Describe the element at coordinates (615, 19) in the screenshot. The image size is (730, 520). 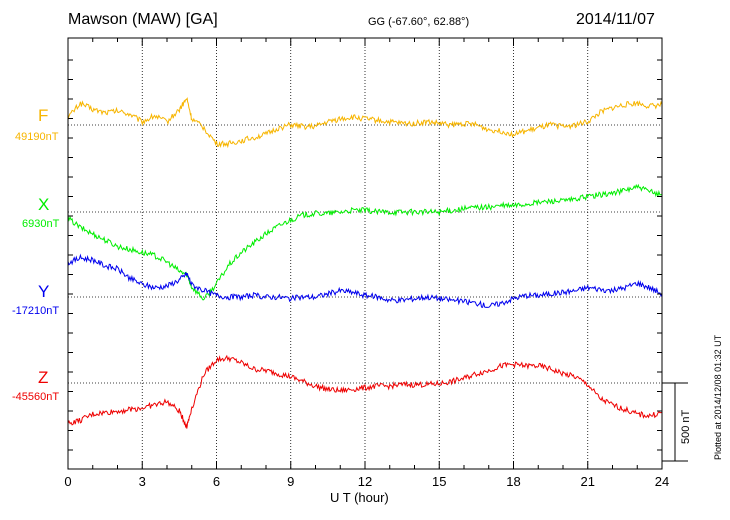
I see `date-label: 2014/11/07` at that location.